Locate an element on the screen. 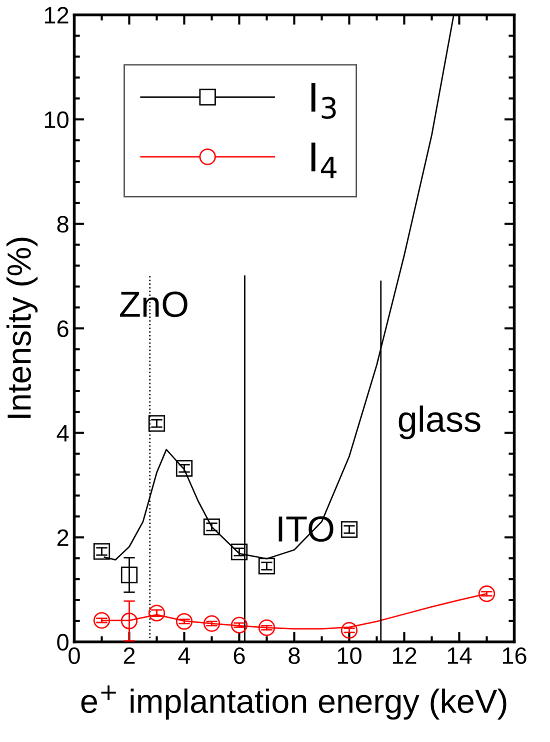 This screenshot has height=742, width=550. x-tick-label: 6 is located at coordinates (239, 655).